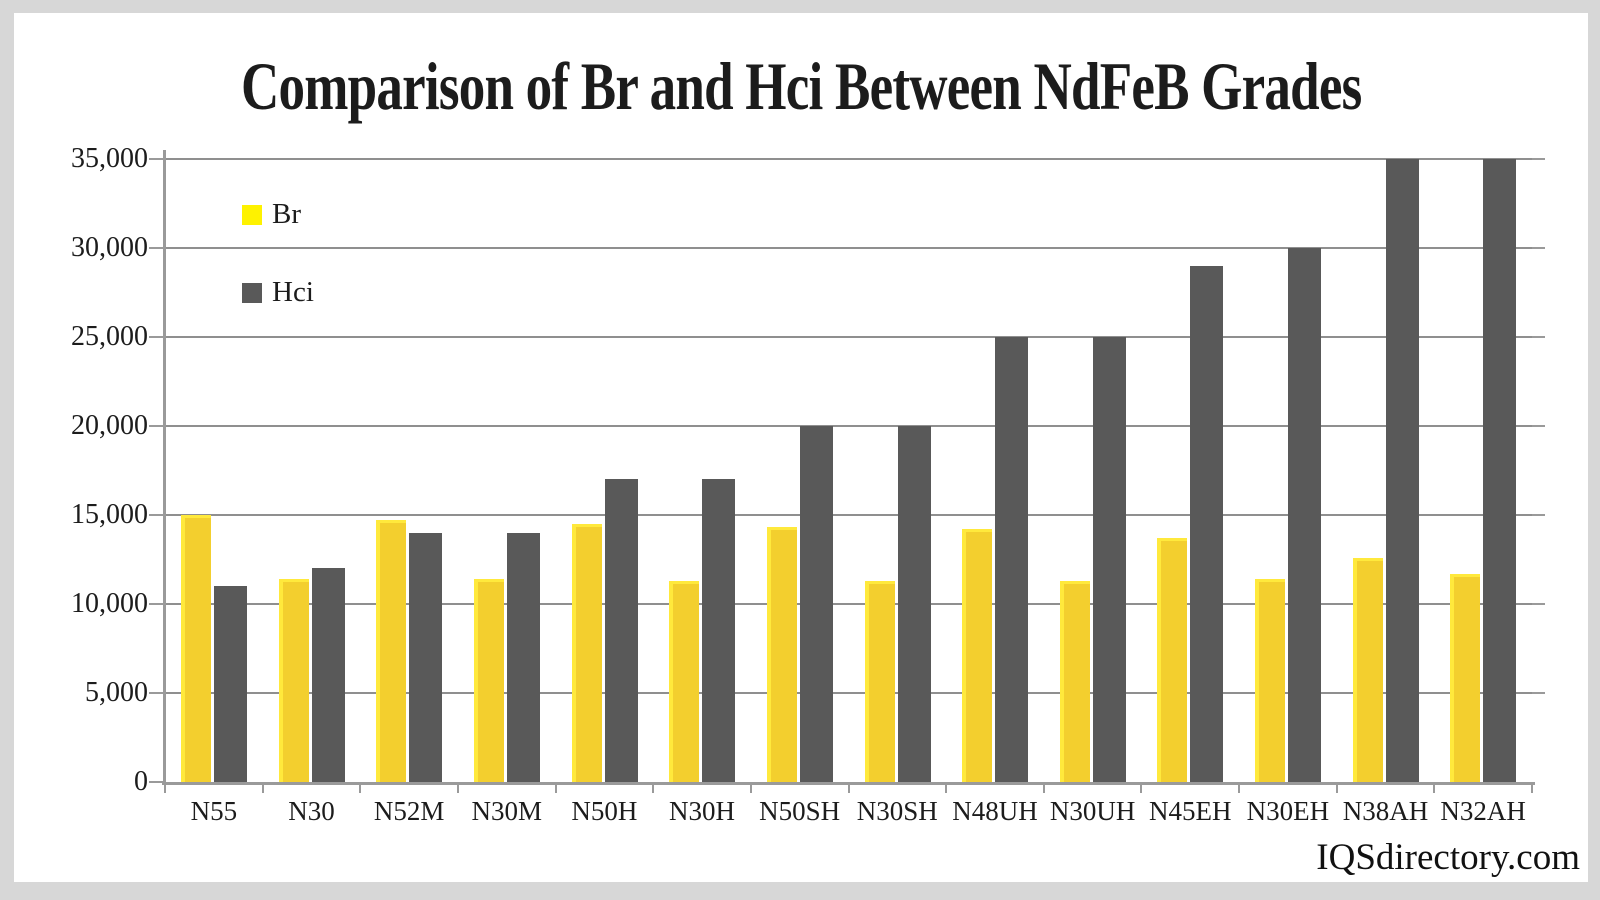 The image size is (1600, 900). Describe the element at coordinates (109, 158) in the screenshot. I see `y-axis-tick-label: 35,000` at that location.